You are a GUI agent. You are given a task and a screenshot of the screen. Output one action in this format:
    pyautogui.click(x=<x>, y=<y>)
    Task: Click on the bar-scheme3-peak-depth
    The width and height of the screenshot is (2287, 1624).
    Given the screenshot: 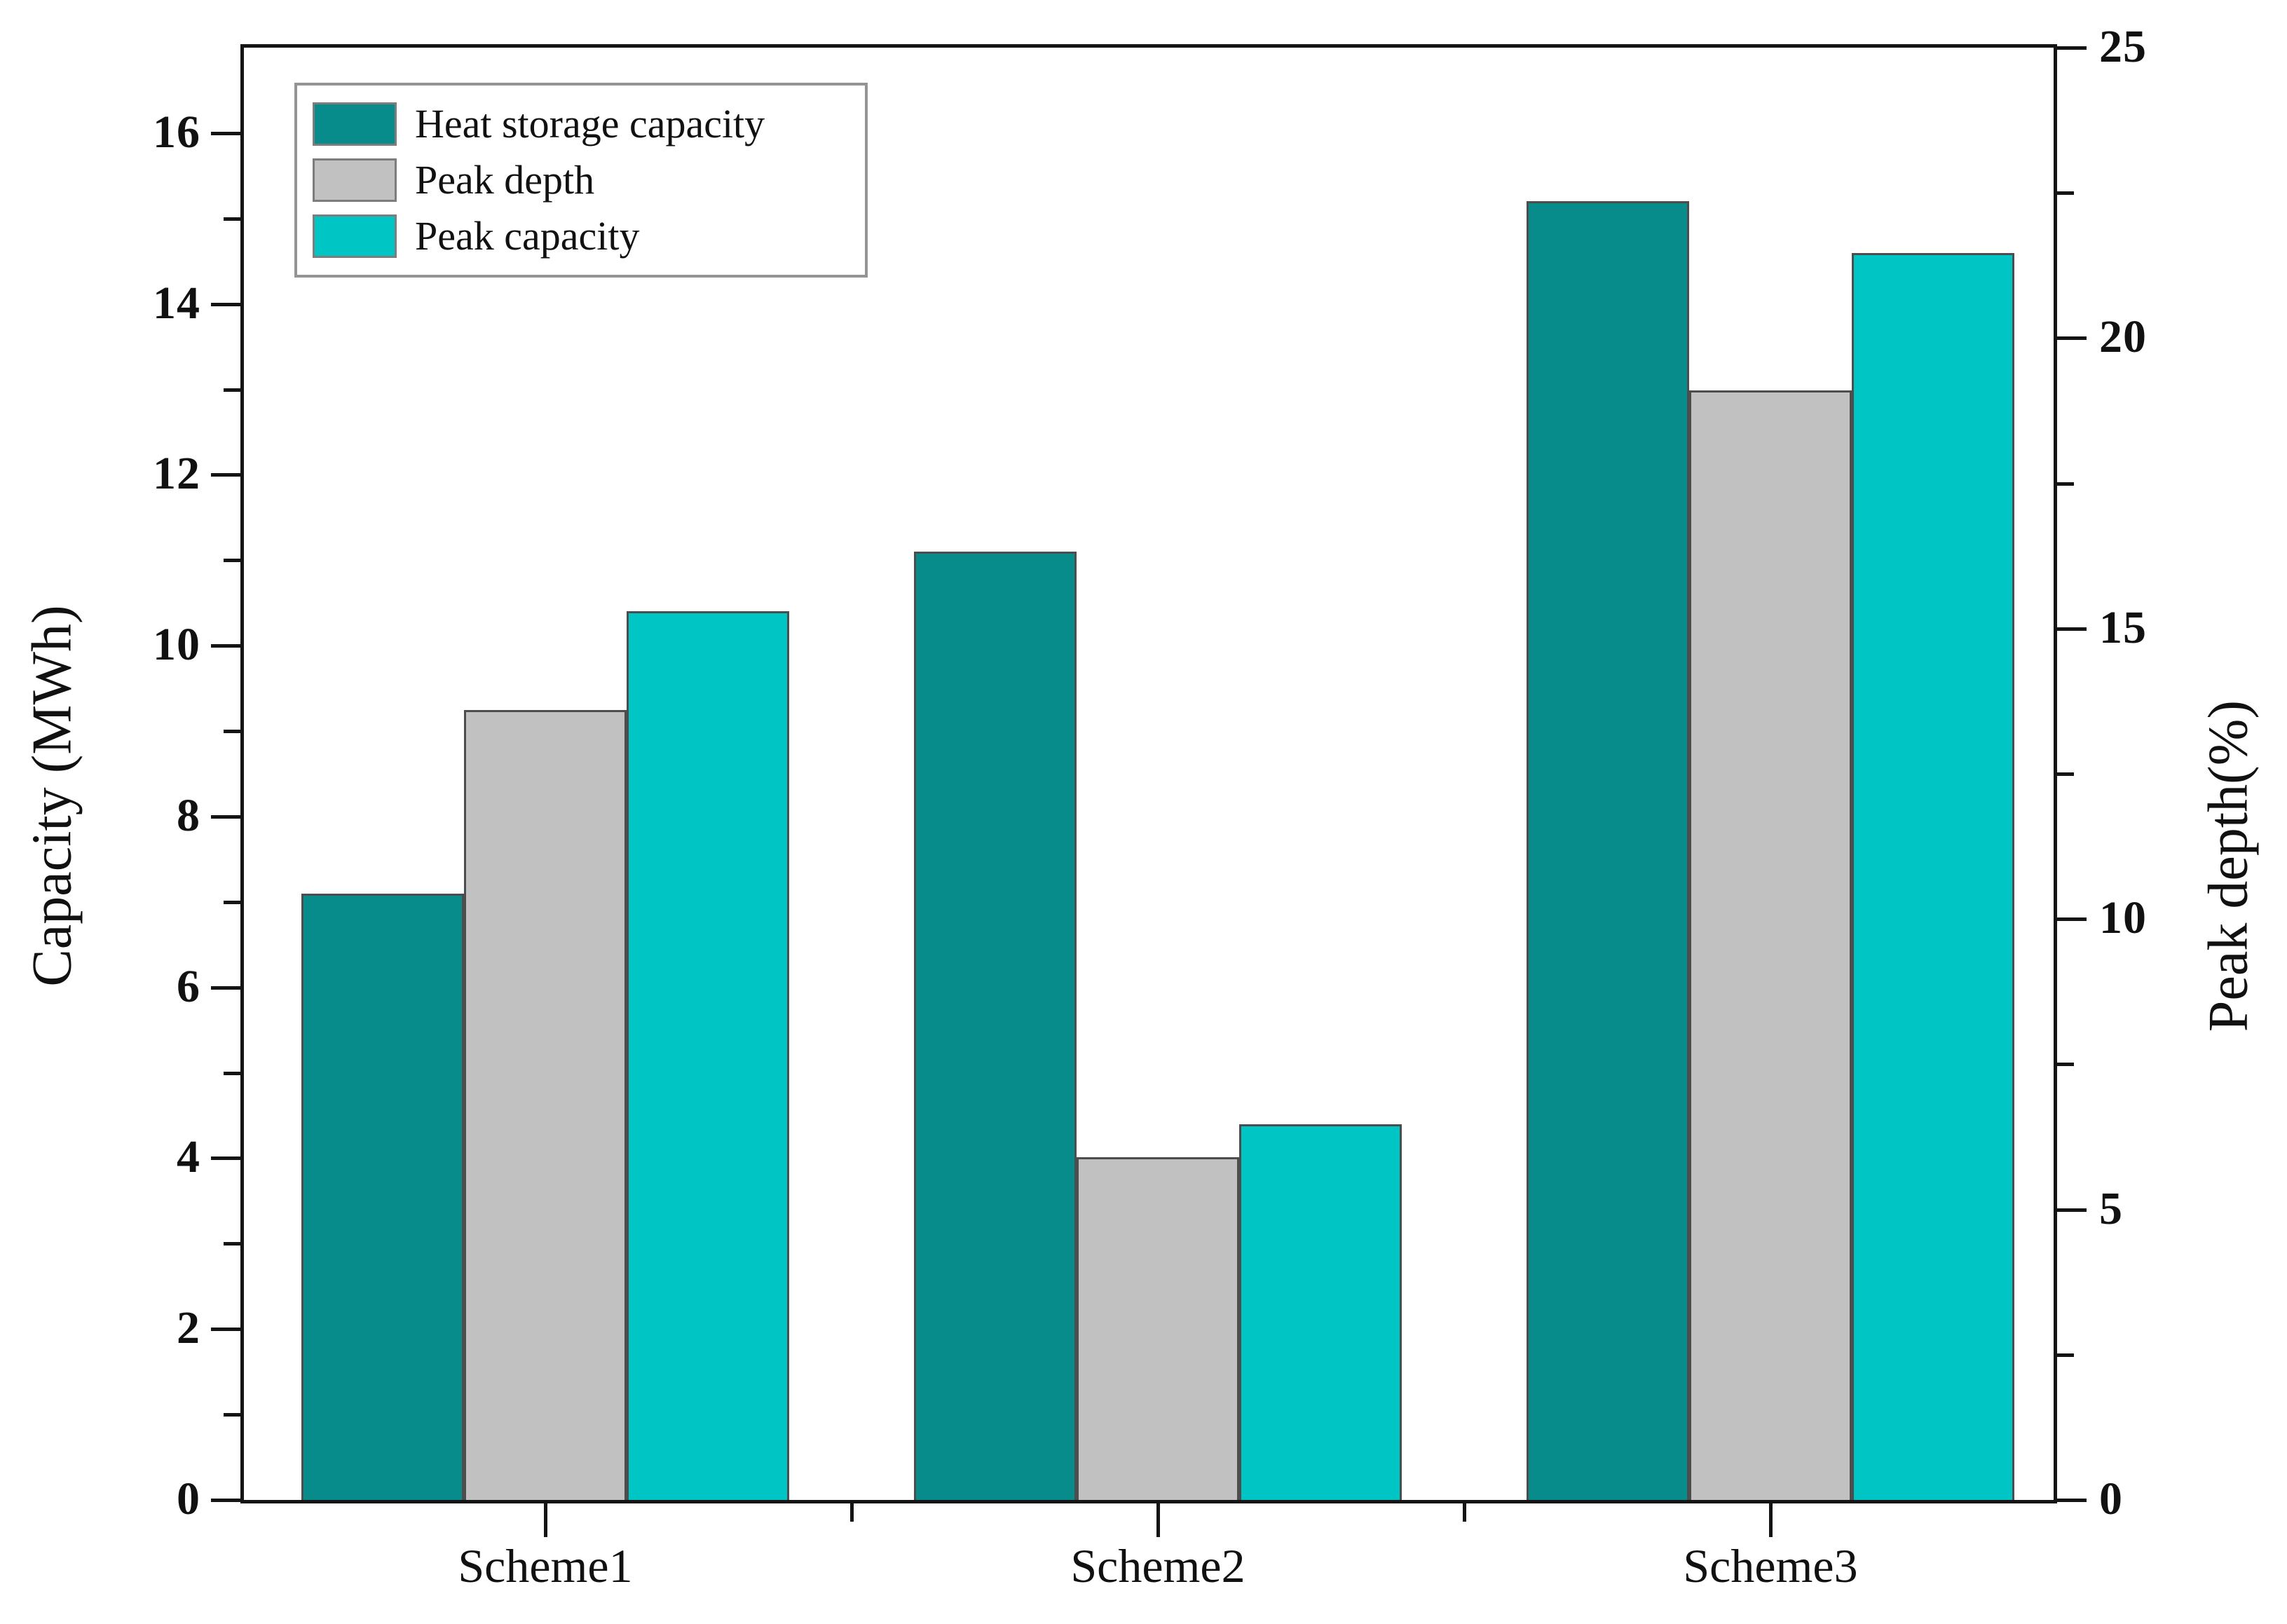 What is the action you would take?
    pyautogui.click(x=1771, y=945)
    